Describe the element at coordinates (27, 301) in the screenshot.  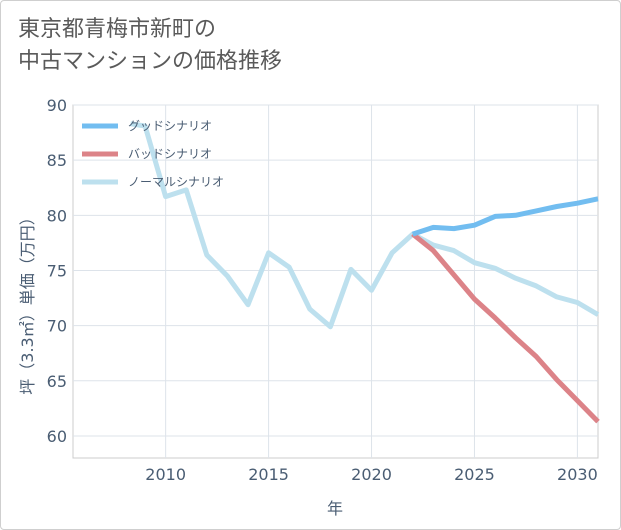
I see `y-axis-label: 坪（3.3㎡）単価（万円）` at that location.